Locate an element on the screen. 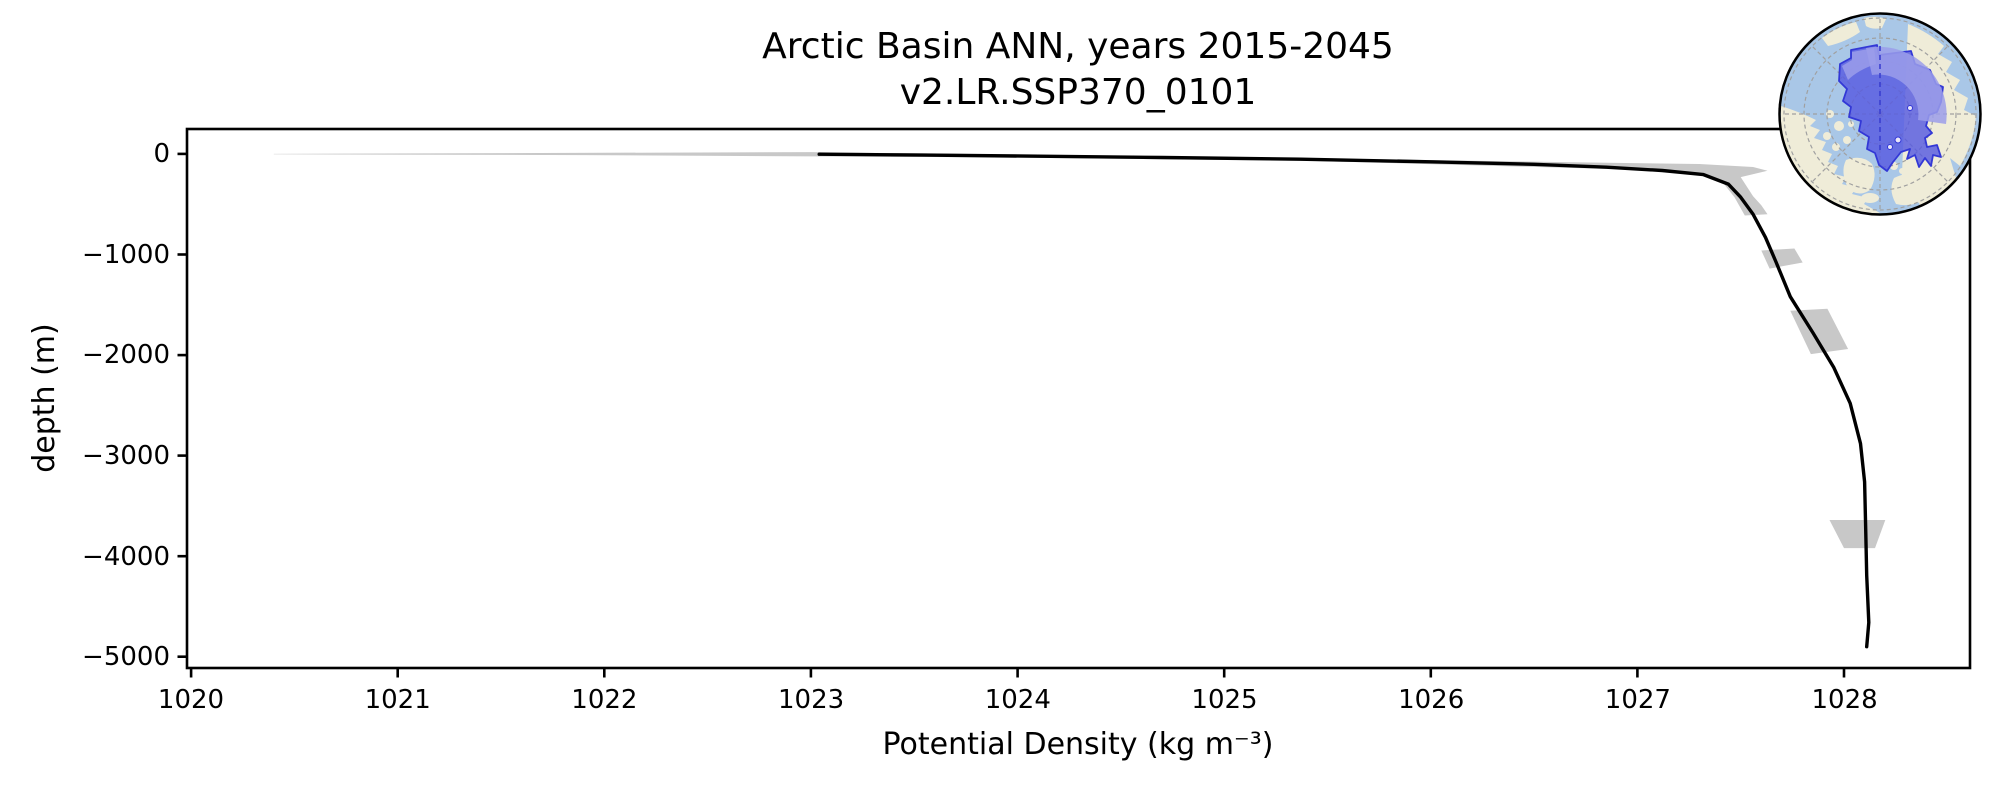  land-scandinavia is located at coordinates (1911, 189).